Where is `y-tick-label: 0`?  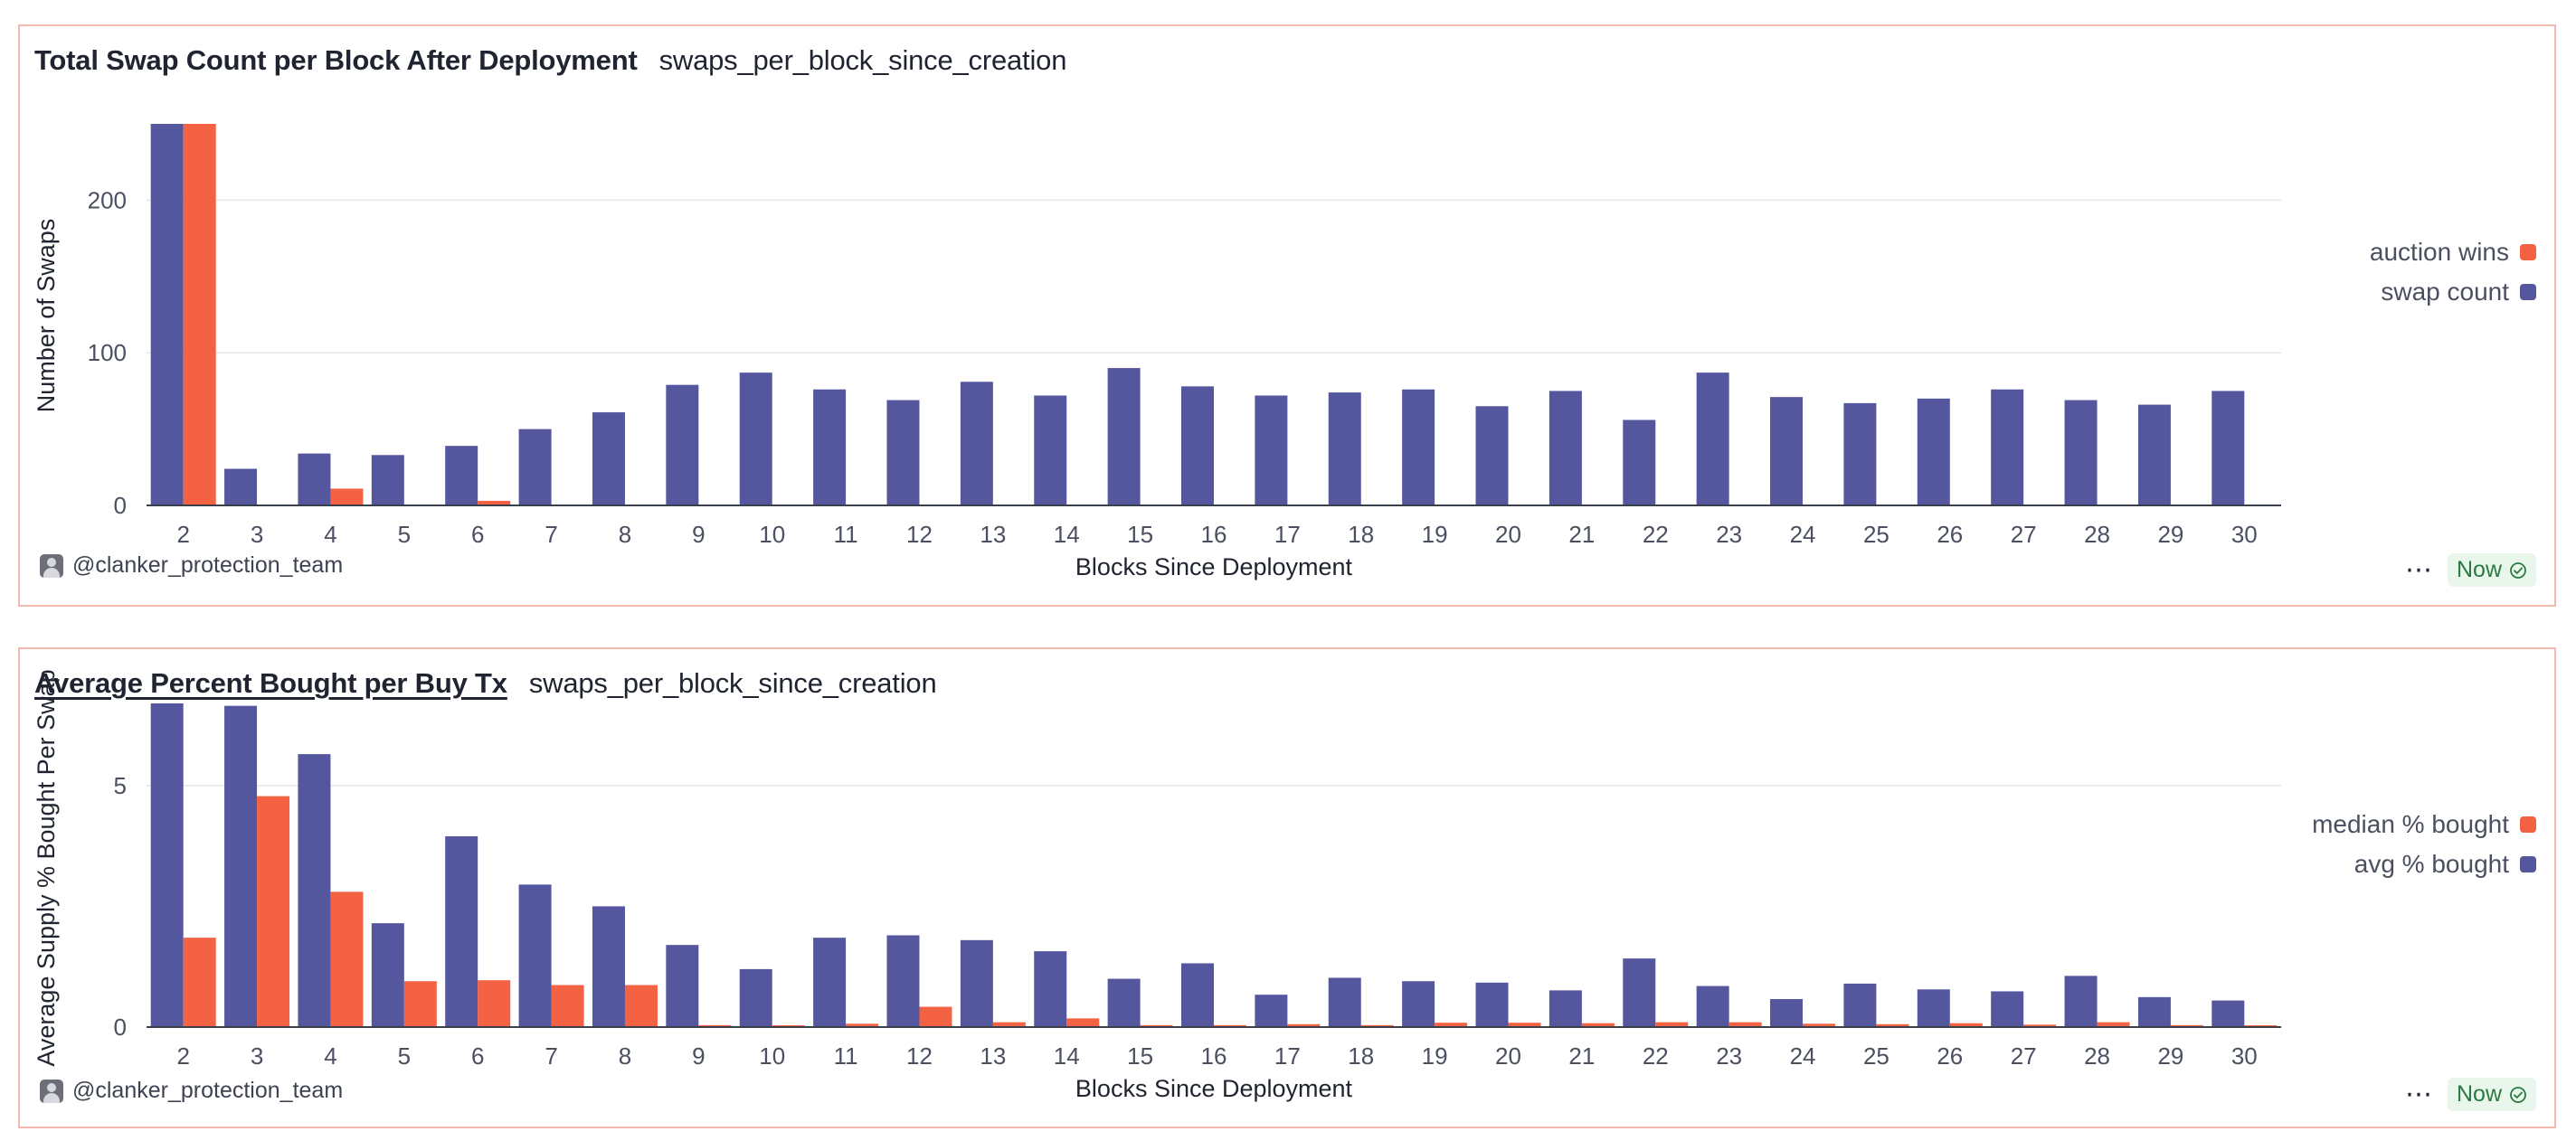
y-tick-label: 0 is located at coordinates (120, 1027).